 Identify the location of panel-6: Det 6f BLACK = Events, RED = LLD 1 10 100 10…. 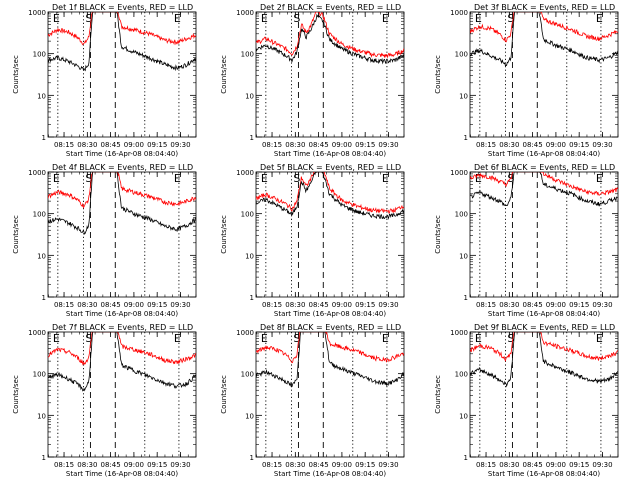
(526, 240).